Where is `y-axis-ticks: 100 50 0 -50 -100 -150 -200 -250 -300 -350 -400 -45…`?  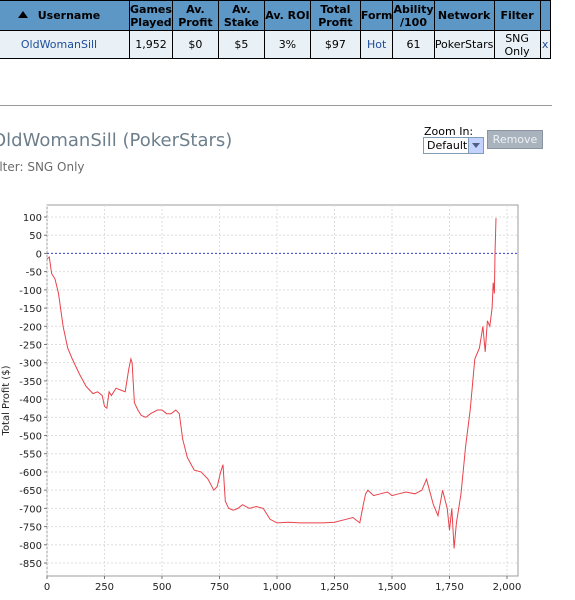 y-axis-ticks: 100 50 0 -50 -100 -150 -200 -250 -300 -350 -400 -45… is located at coordinates (33, 391).